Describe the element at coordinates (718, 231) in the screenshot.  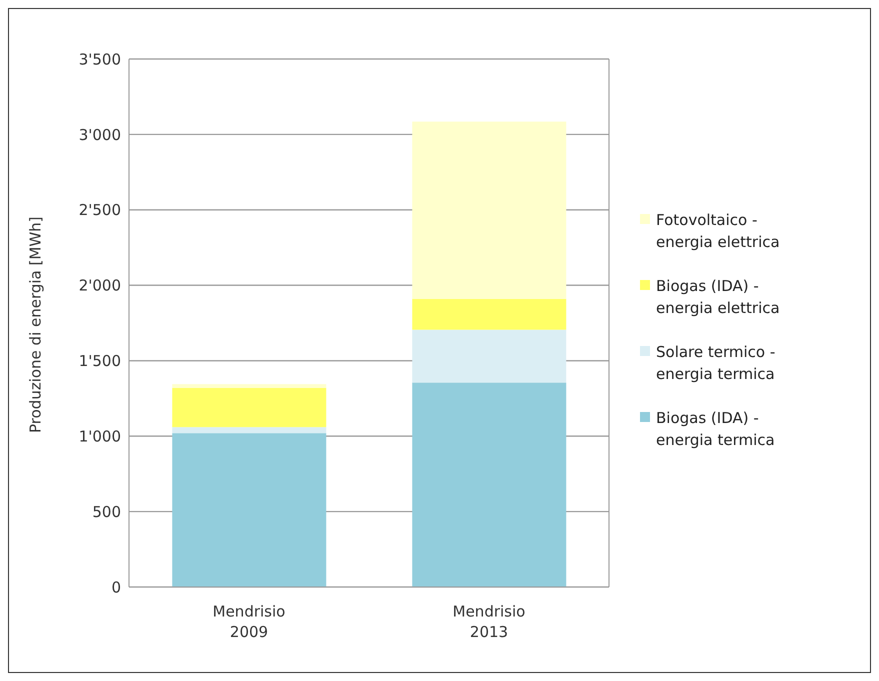
I see `legend-label: Fotovoltaico - energia elettrica` at that location.